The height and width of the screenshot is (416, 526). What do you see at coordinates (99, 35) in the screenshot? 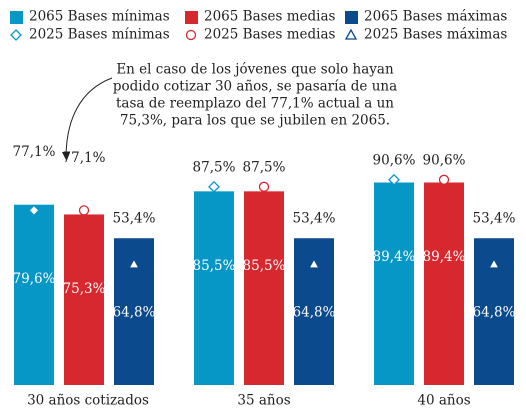
I see `legend-label: 2025 Bases mínimas` at bounding box center [99, 35].